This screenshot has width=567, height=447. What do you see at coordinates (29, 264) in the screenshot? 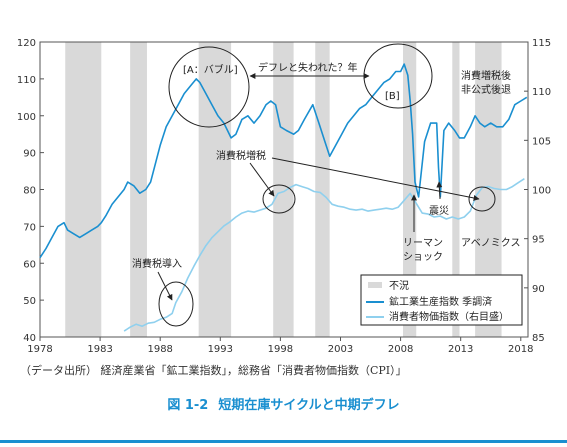
I see `left-tick-label-60: 60` at bounding box center [29, 264].